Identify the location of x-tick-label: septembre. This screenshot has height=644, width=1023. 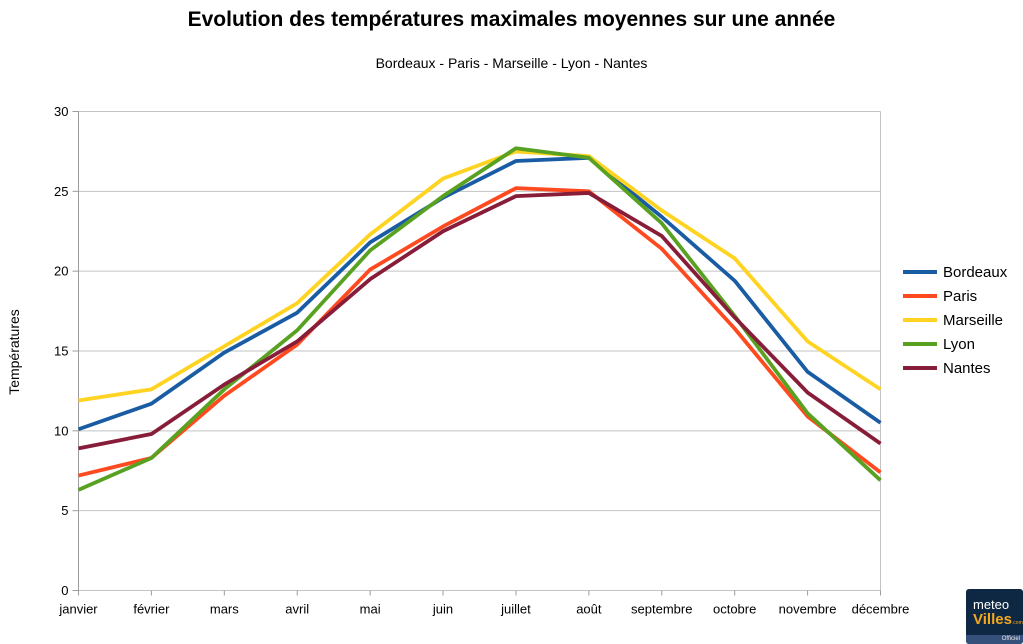
(661, 609).